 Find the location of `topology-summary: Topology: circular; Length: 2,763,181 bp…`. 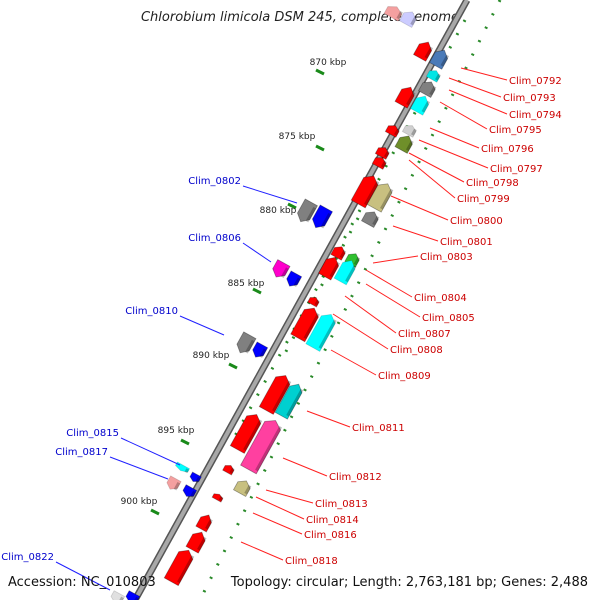

topology-summary: Topology: circular; Length: 2,763,181 bp… is located at coordinates (409, 582).